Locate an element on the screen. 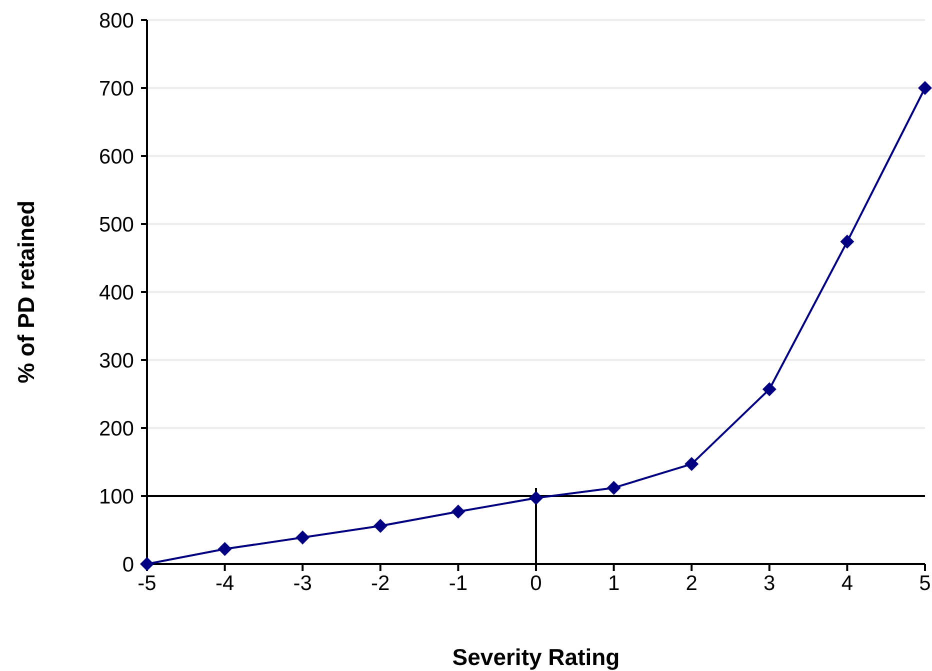 The height and width of the screenshot is (671, 932). x-tick-label: 0 is located at coordinates (536, 583).